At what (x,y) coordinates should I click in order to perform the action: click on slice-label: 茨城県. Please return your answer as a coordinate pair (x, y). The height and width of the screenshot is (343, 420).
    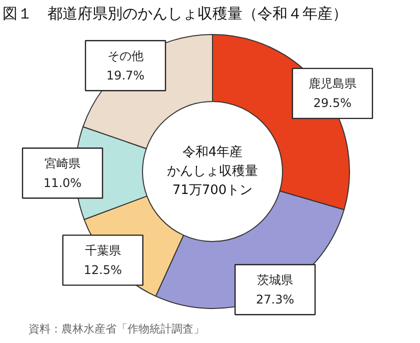
    Looking at the image, I should click on (275, 279).